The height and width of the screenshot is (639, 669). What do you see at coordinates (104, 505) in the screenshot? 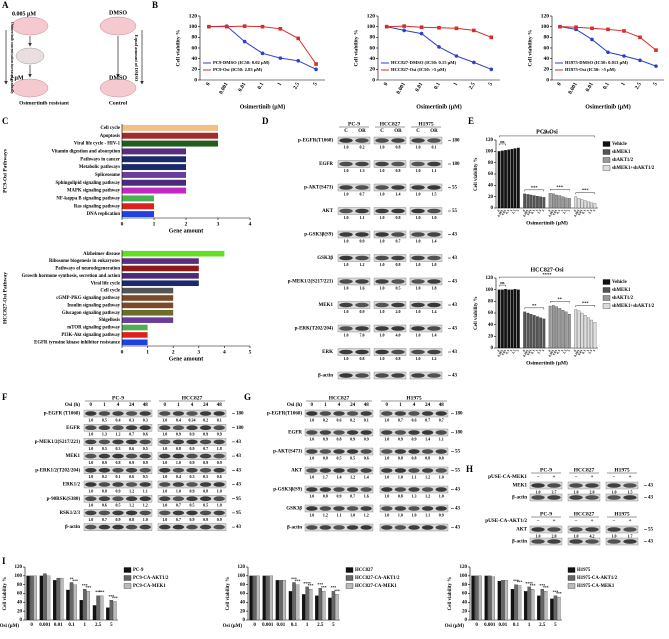
I see `band-quant: 0.6` at bounding box center [104, 505].